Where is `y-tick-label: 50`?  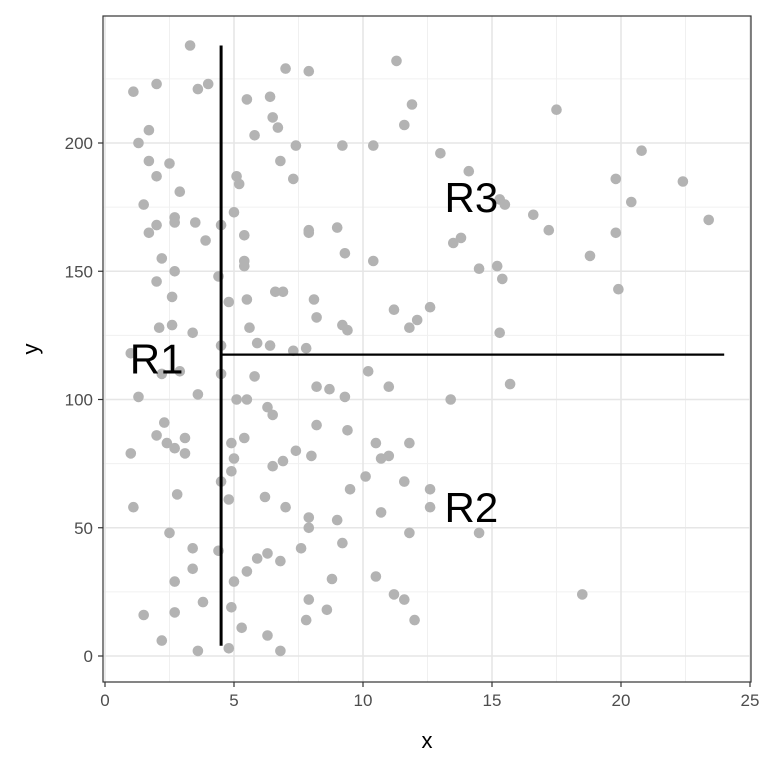 y-tick-label: 50 is located at coordinates (83, 528).